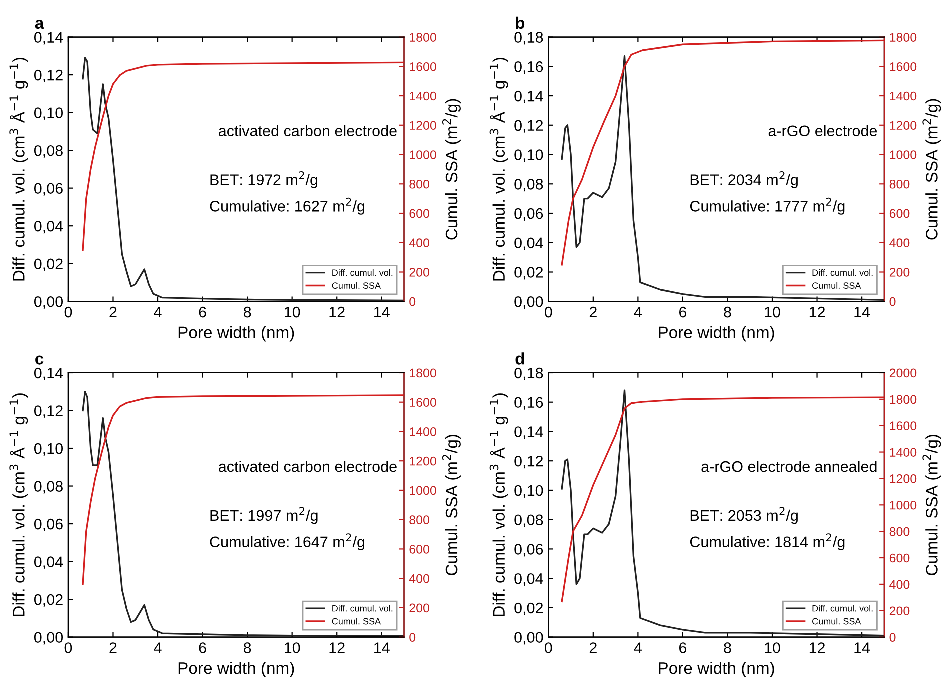 Image resolution: width=951 pixels, height=678 pixels. I want to click on y2-tick-label: 1800, so click(423, 373).